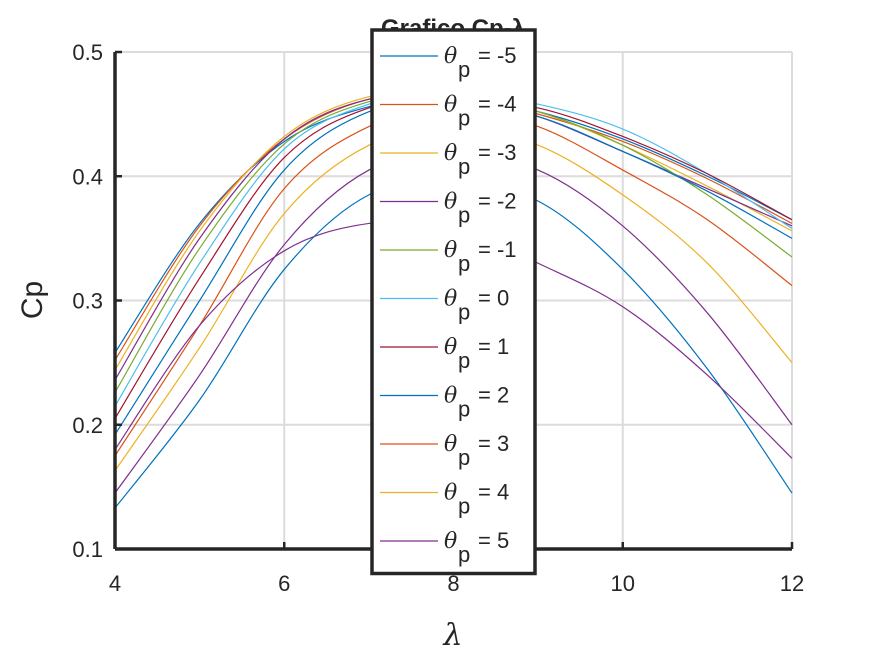  Describe the element at coordinates (497, 152) in the screenshot. I see `legend-label: = -3` at that location.